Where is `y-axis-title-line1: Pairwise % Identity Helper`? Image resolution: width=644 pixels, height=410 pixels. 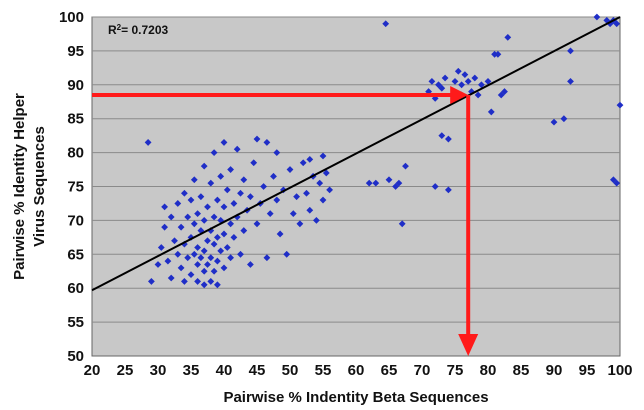 y-axis-title-line1: Pairwise % Identity Helper is located at coordinates (19, 186).